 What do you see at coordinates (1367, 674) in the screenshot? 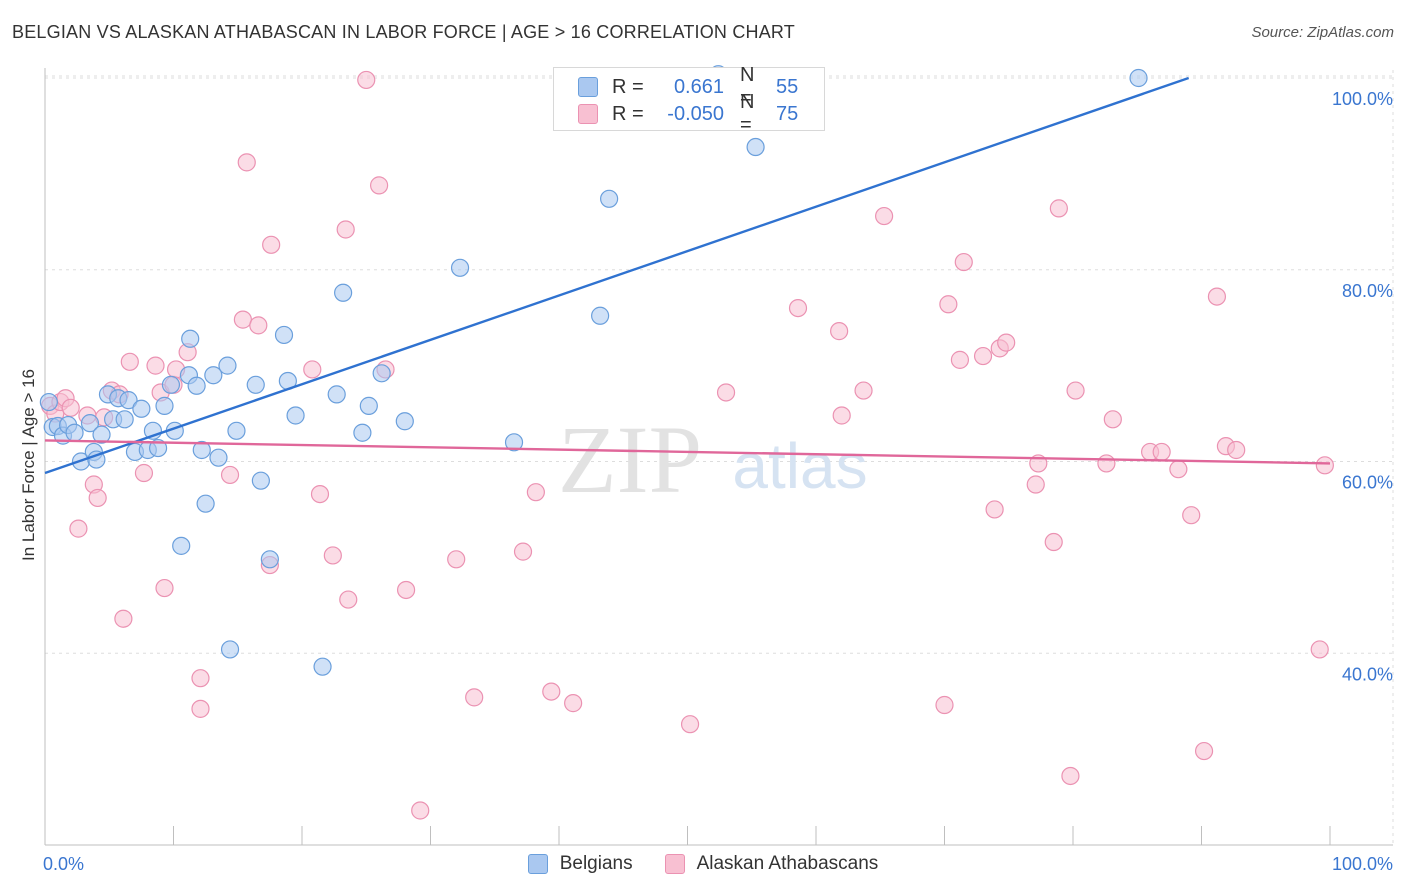
I see `y-tick-label: 40.0%` at bounding box center [1367, 674].